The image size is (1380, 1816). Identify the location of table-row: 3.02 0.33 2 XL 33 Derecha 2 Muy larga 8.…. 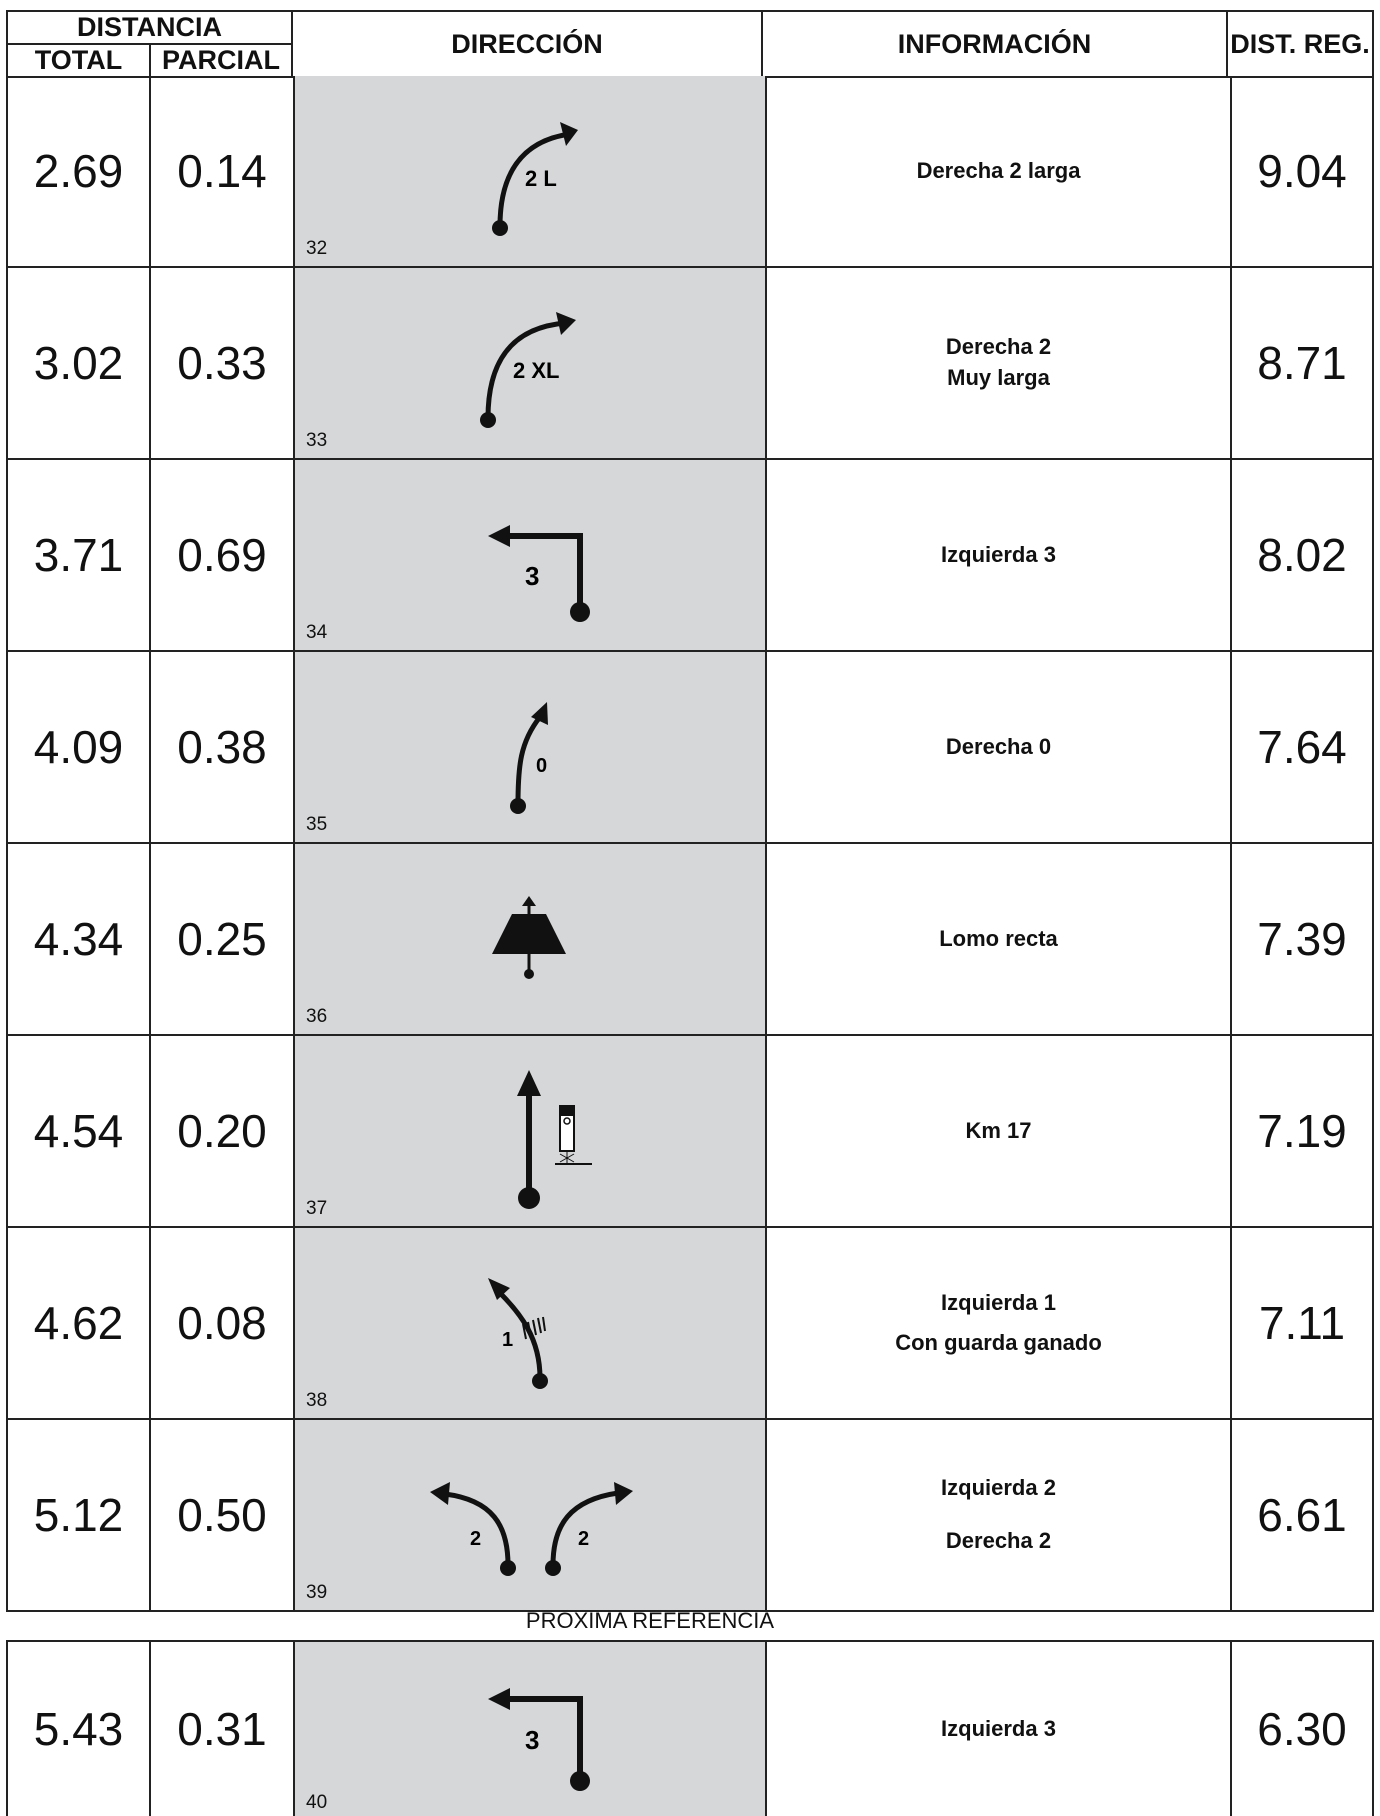
(690, 364).